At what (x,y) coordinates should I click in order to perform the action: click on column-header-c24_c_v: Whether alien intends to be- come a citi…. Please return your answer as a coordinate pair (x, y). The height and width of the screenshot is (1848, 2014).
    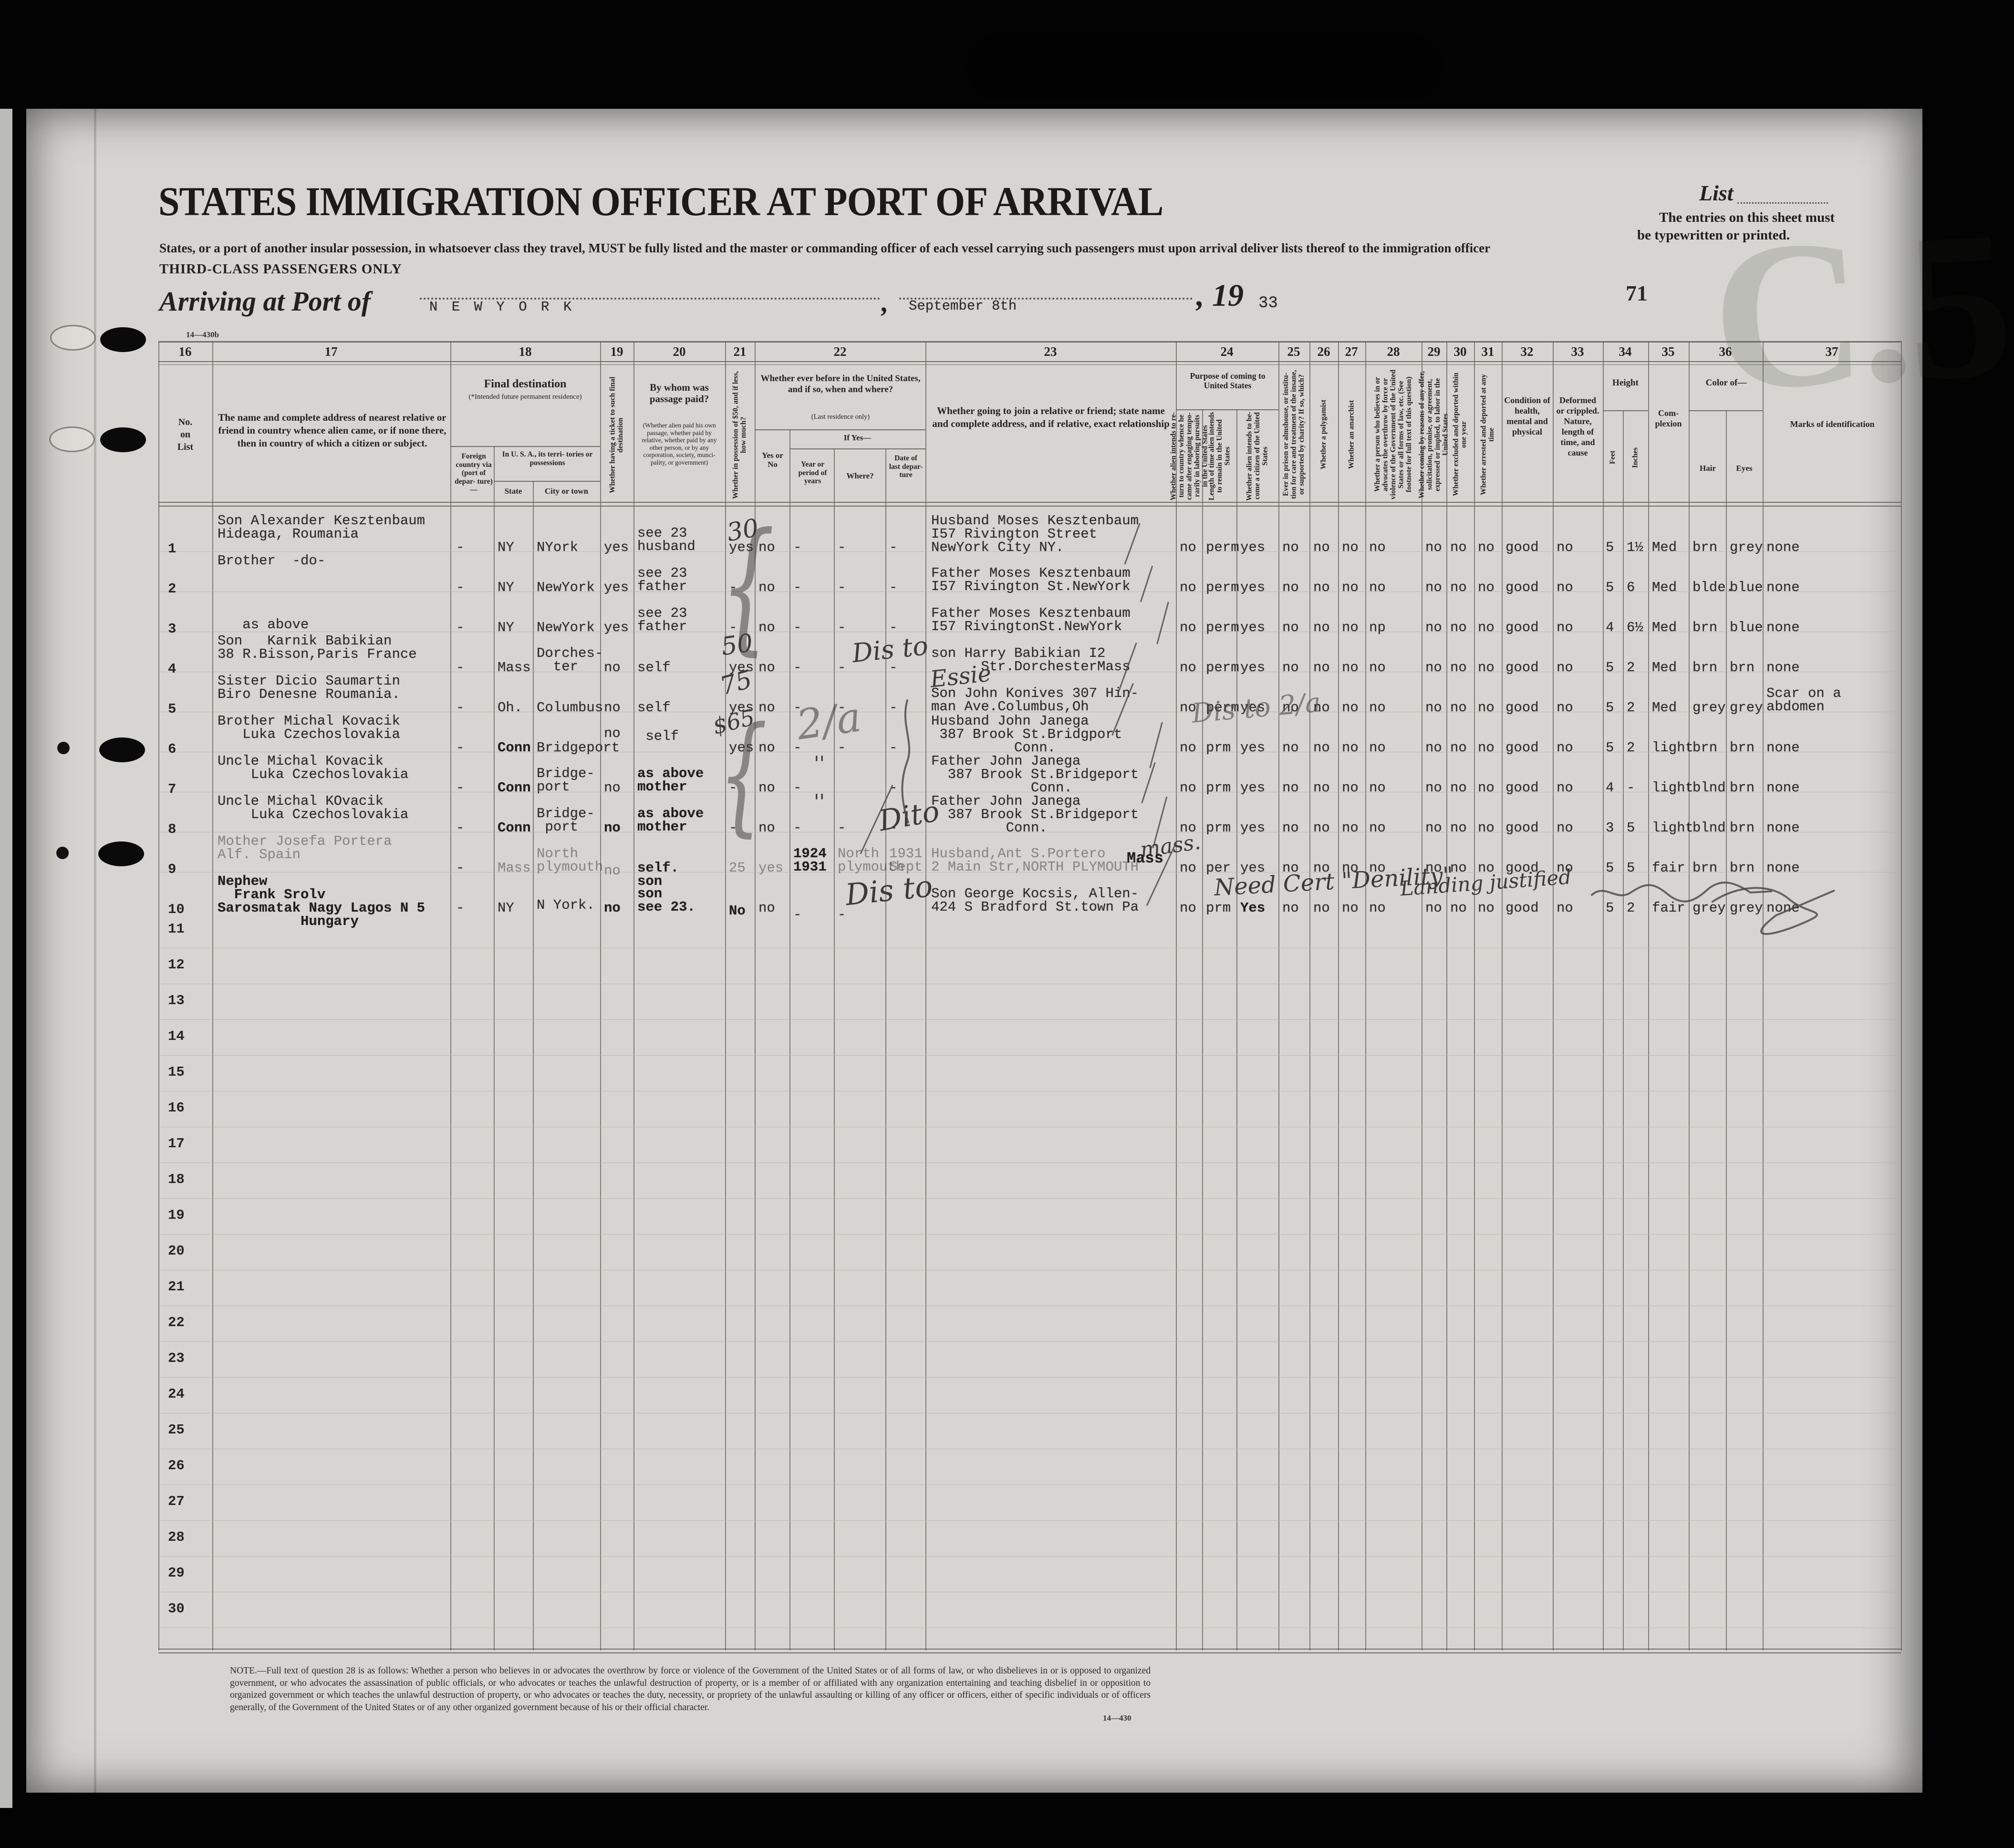
    Looking at the image, I should click on (1257, 456).